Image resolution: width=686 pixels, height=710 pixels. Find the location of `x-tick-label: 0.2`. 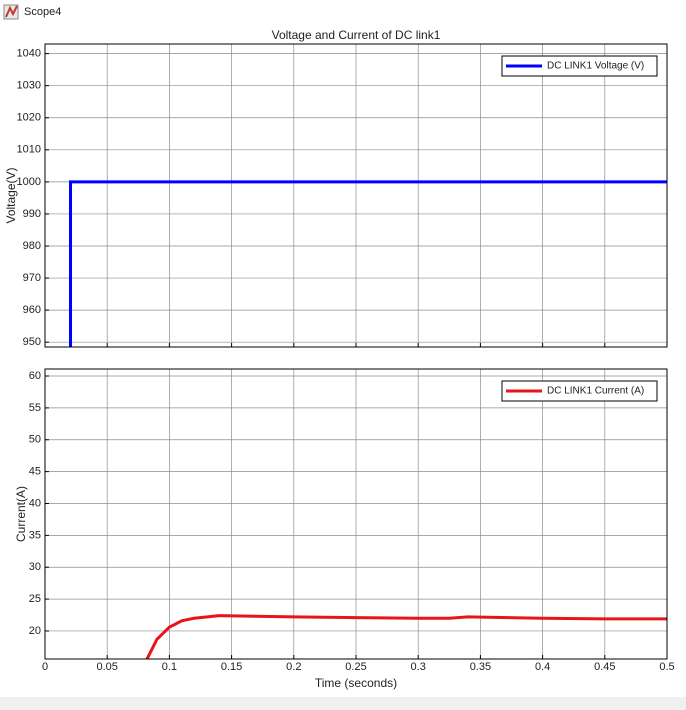

x-tick-label: 0.2 is located at coordinates (293, 667).